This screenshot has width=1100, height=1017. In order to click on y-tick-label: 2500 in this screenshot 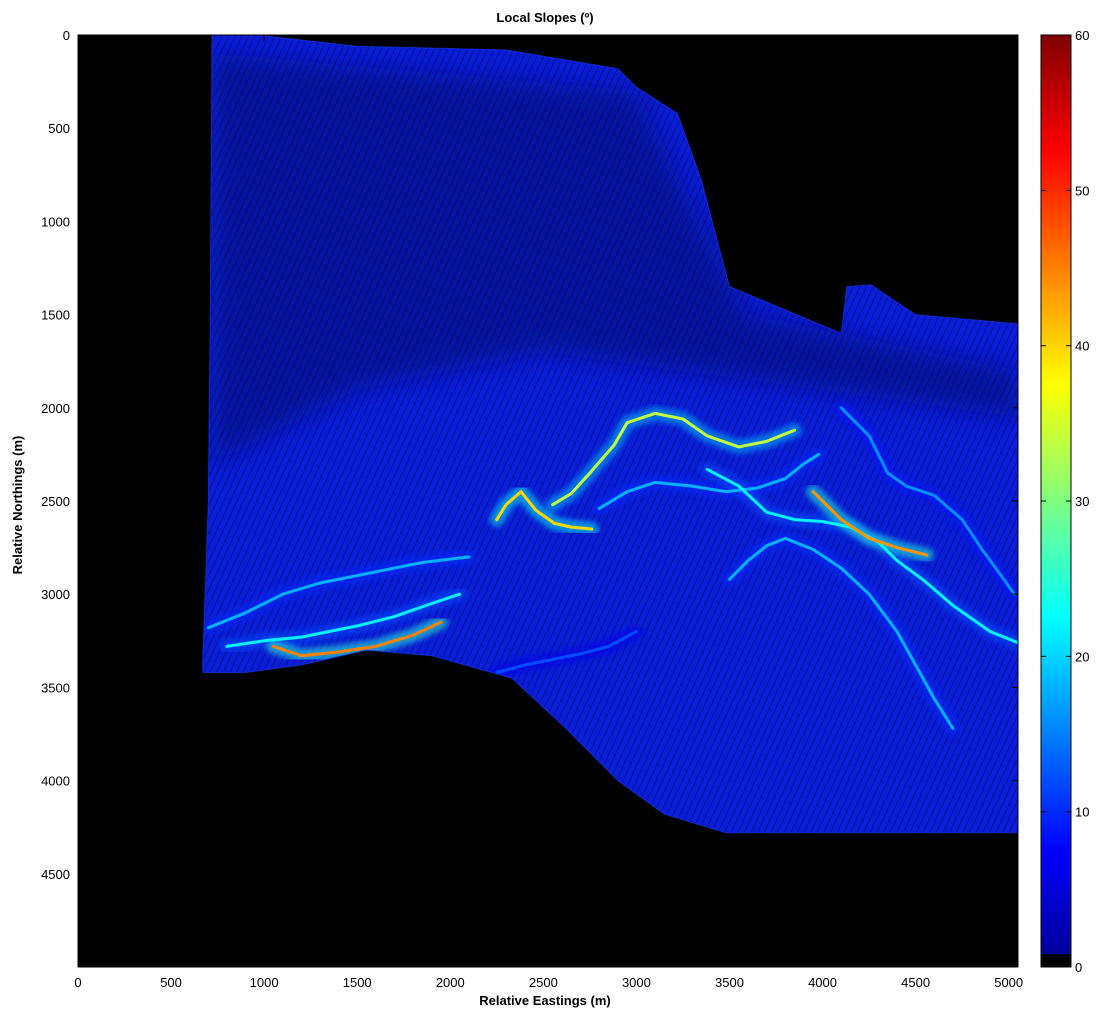, I will do `click(55, 501)`.